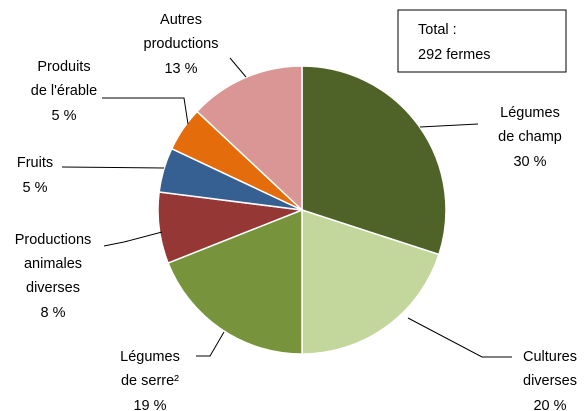  I want to click on category-label: Légumes de champ, so click(530, 125).